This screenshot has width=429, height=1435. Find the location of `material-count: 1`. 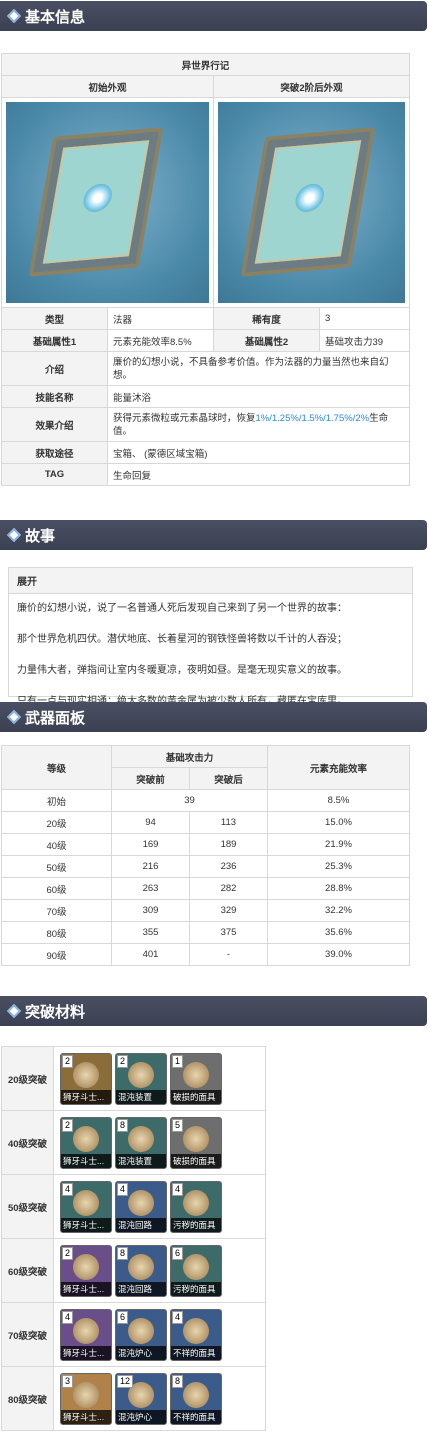

material-count: 1 is located at coordinates (178, 1061).